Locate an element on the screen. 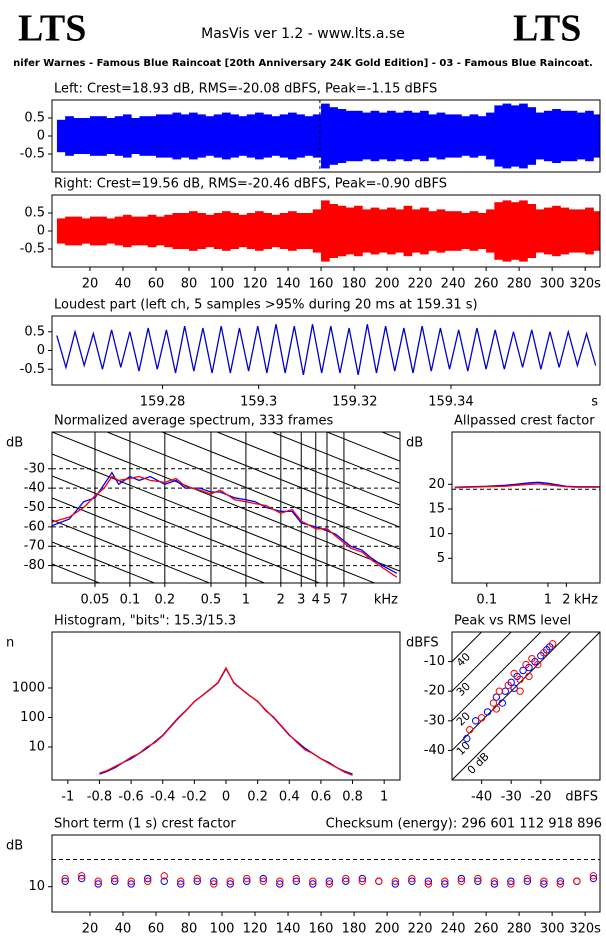 This screenshot has width=606, height=946. x-tick-label: 0.05 is located at coordinates (95, 600).